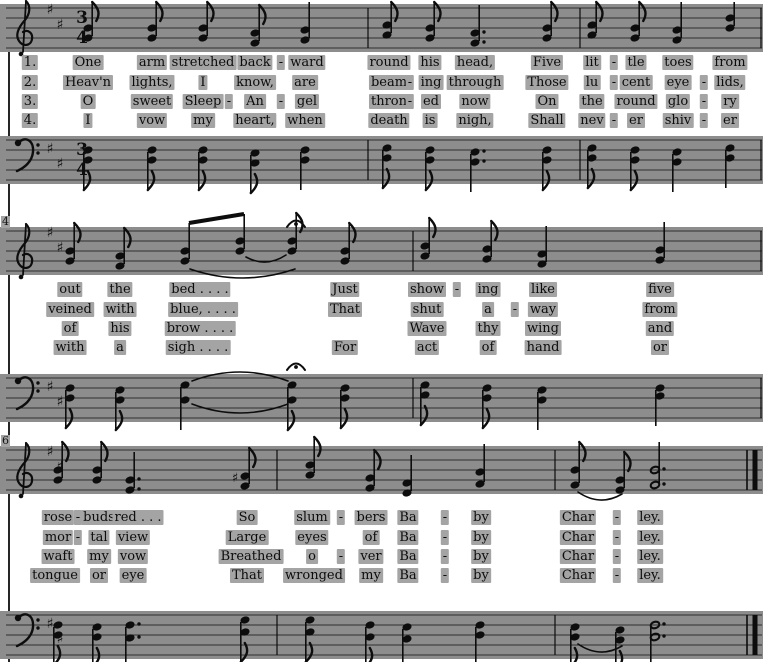 The height and width of the screenshot is (662, 763). Describe the element at coordinates (660, 289) in the screenshot. I see `lyric-syllable: five` at that location.